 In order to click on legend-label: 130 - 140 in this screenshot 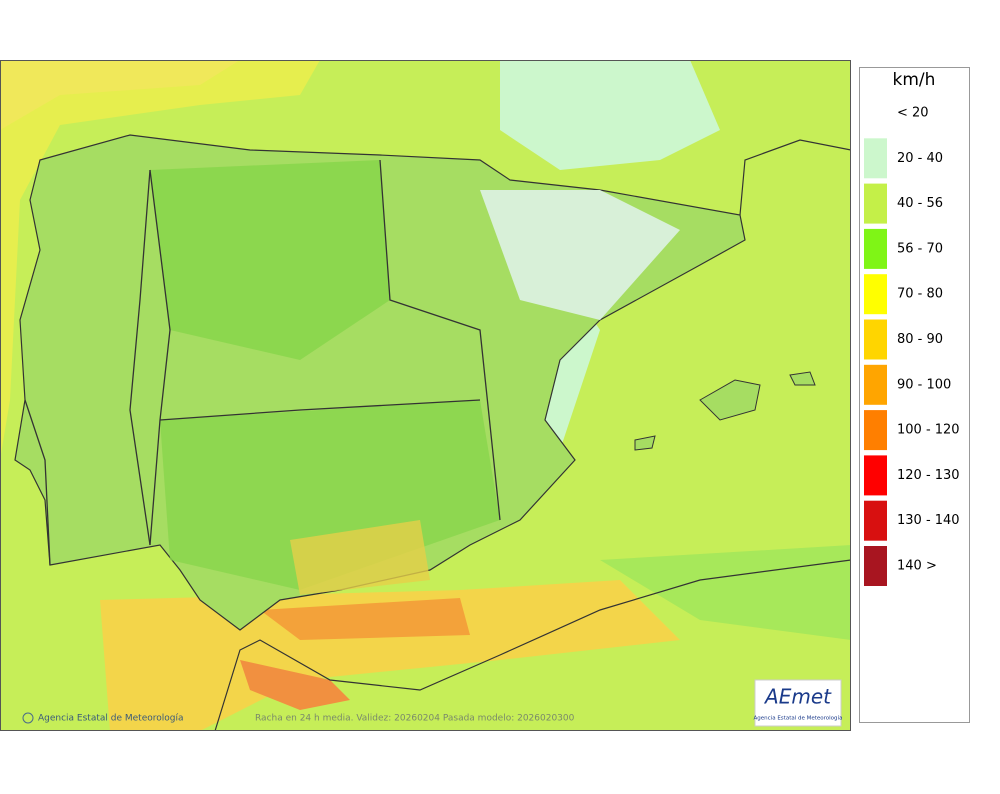, I will do `click(928, 520)`.